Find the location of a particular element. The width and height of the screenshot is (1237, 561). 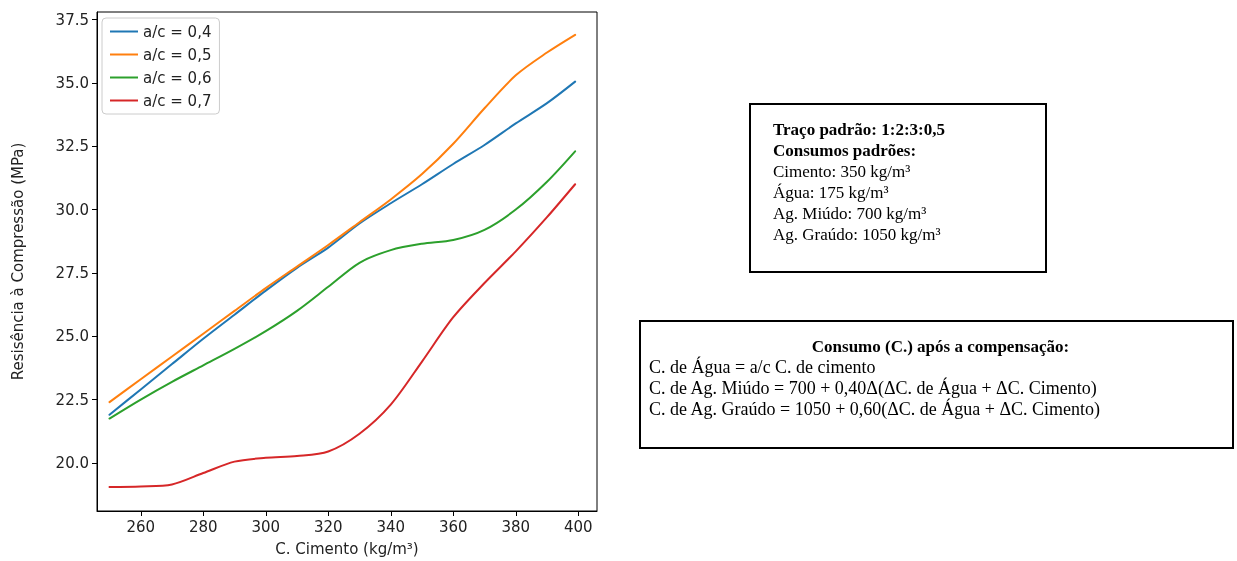

legend-label: a/c = 0,4 is located at coordinates (177, 31).